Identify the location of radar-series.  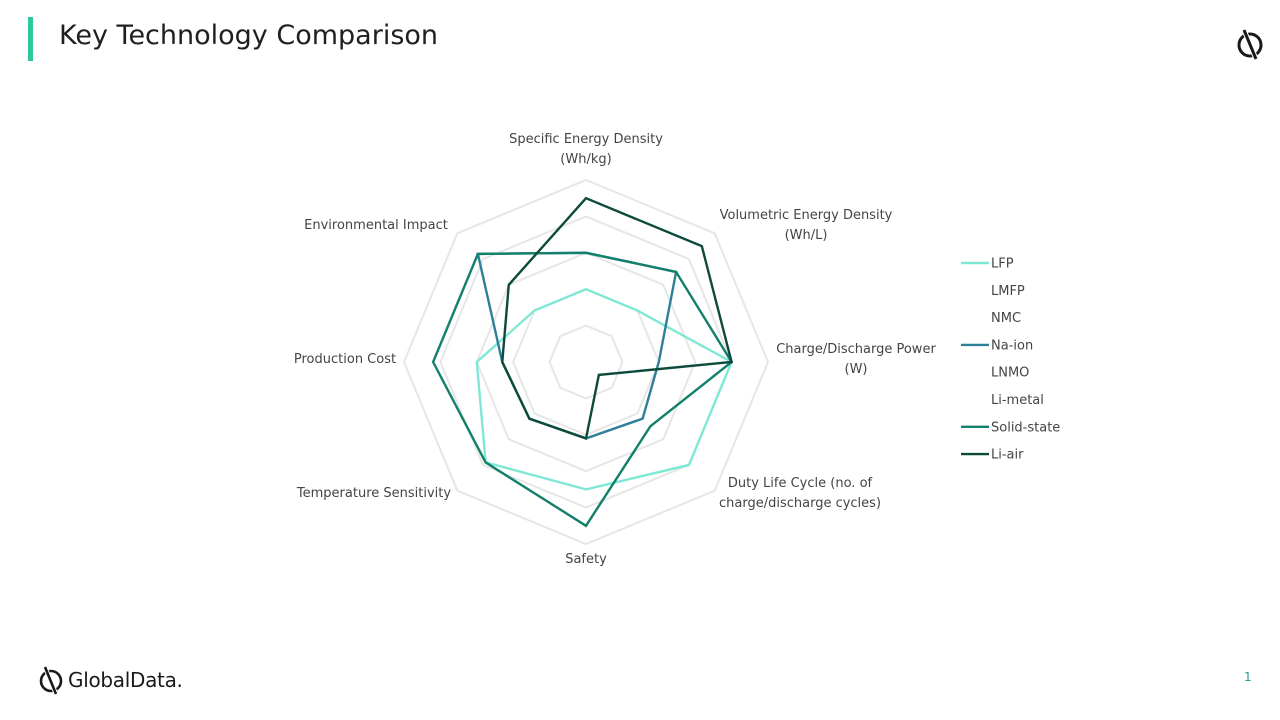
(582, 362).